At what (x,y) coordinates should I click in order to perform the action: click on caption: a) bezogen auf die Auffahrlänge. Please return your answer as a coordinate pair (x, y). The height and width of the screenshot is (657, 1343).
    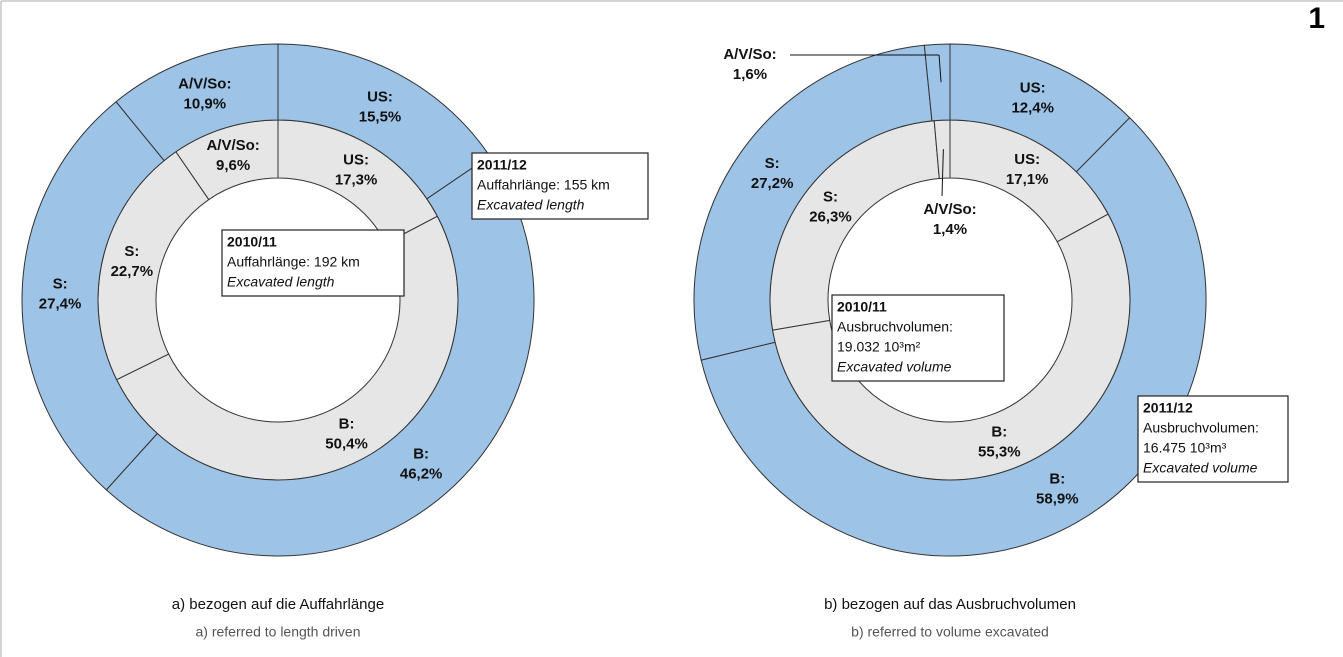
    Looking at the image, I should click on (278, 604).